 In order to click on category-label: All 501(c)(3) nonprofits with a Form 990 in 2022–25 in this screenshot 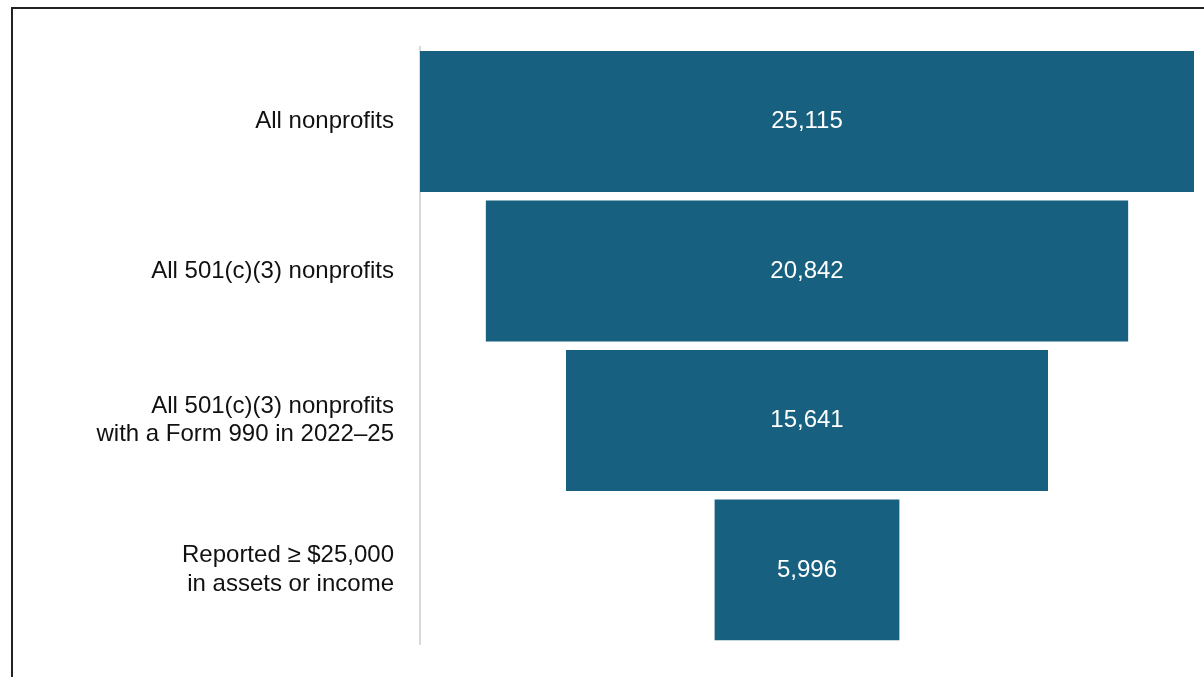, I will do `click(244, 418)`.